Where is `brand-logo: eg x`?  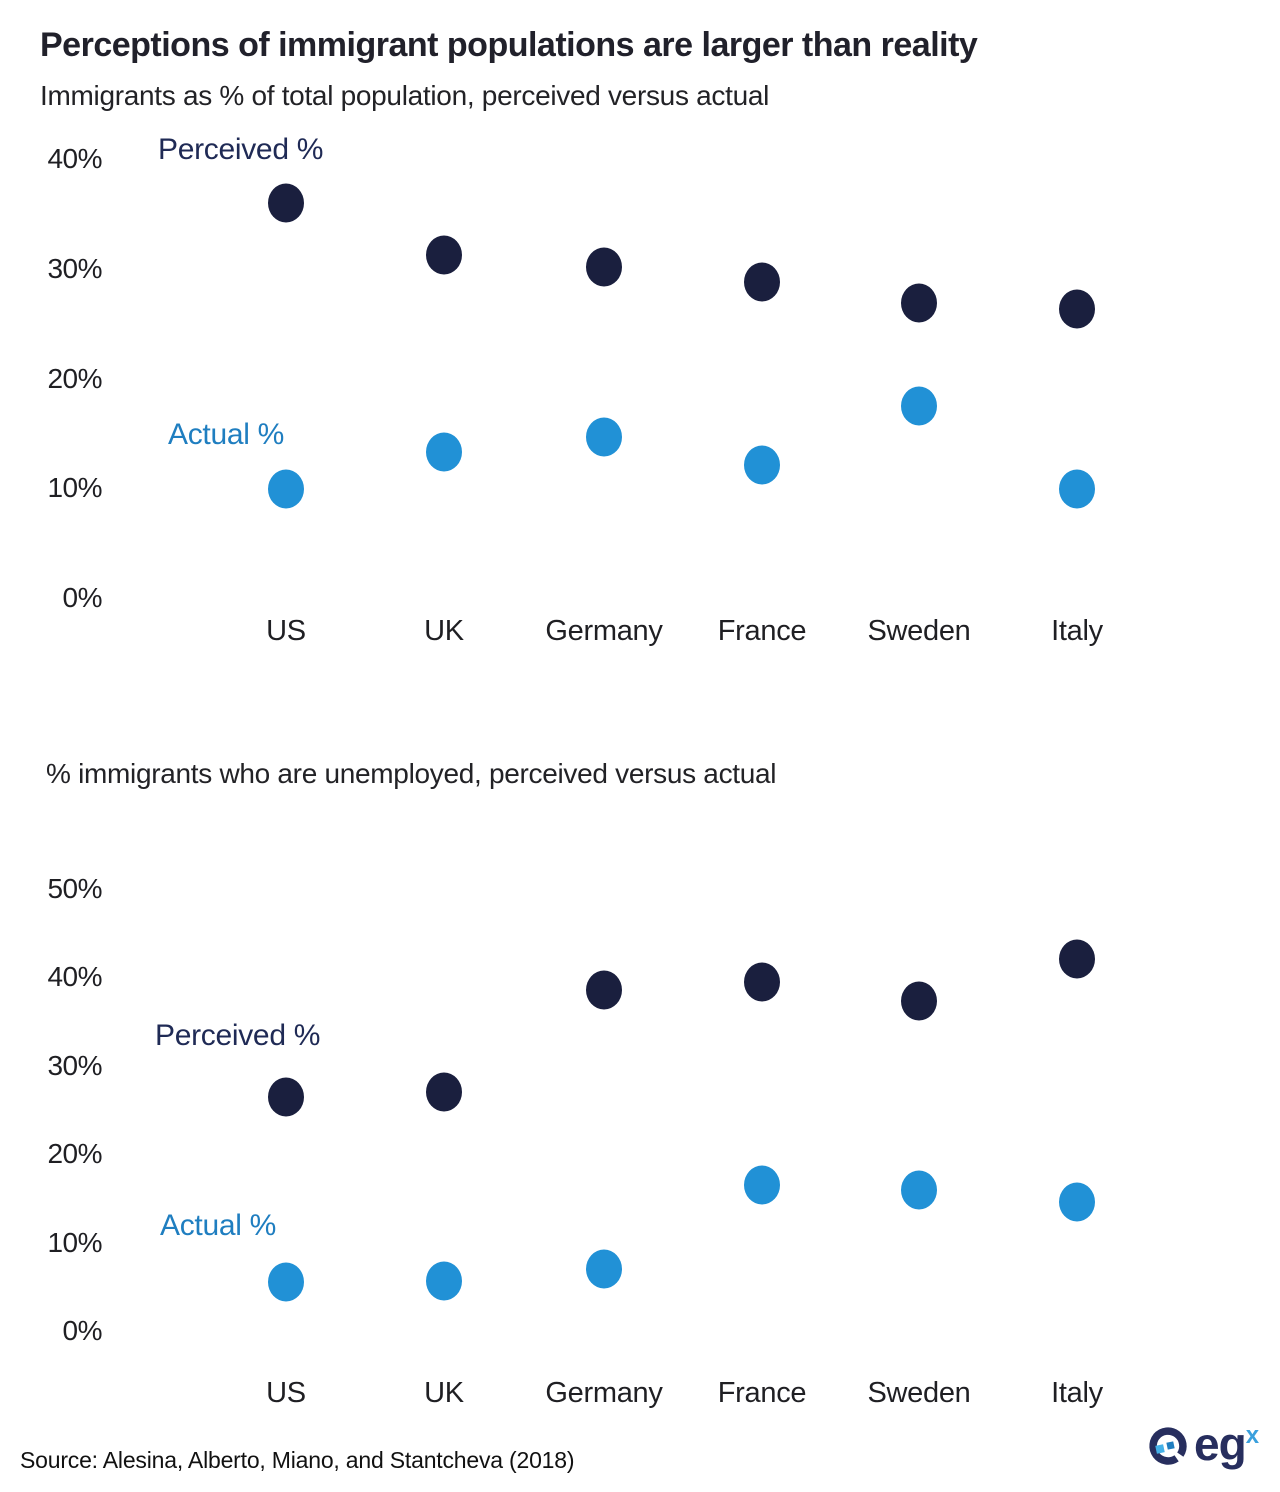
brand-logo: eg x is located at coordinates (1203, 1446).